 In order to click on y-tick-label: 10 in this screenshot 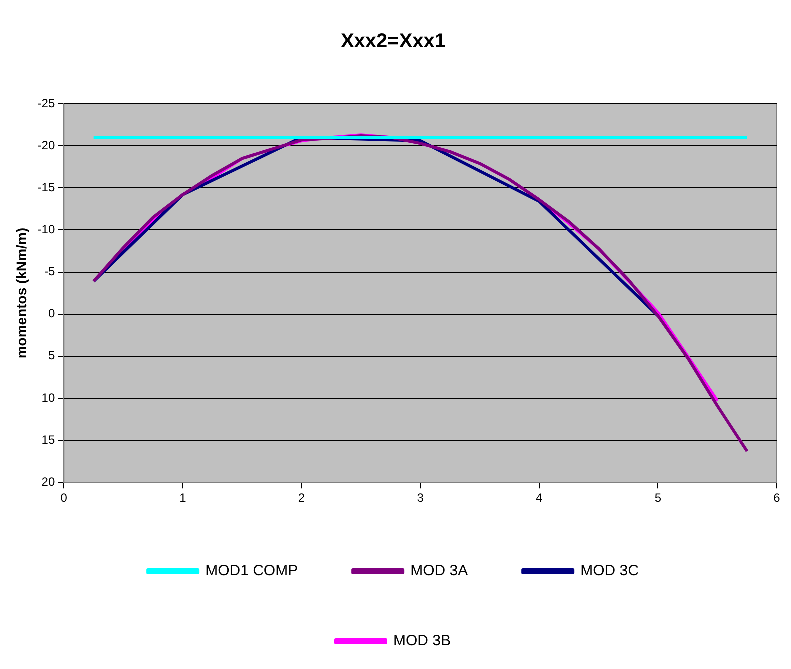, I will do `click(49, 397)`.